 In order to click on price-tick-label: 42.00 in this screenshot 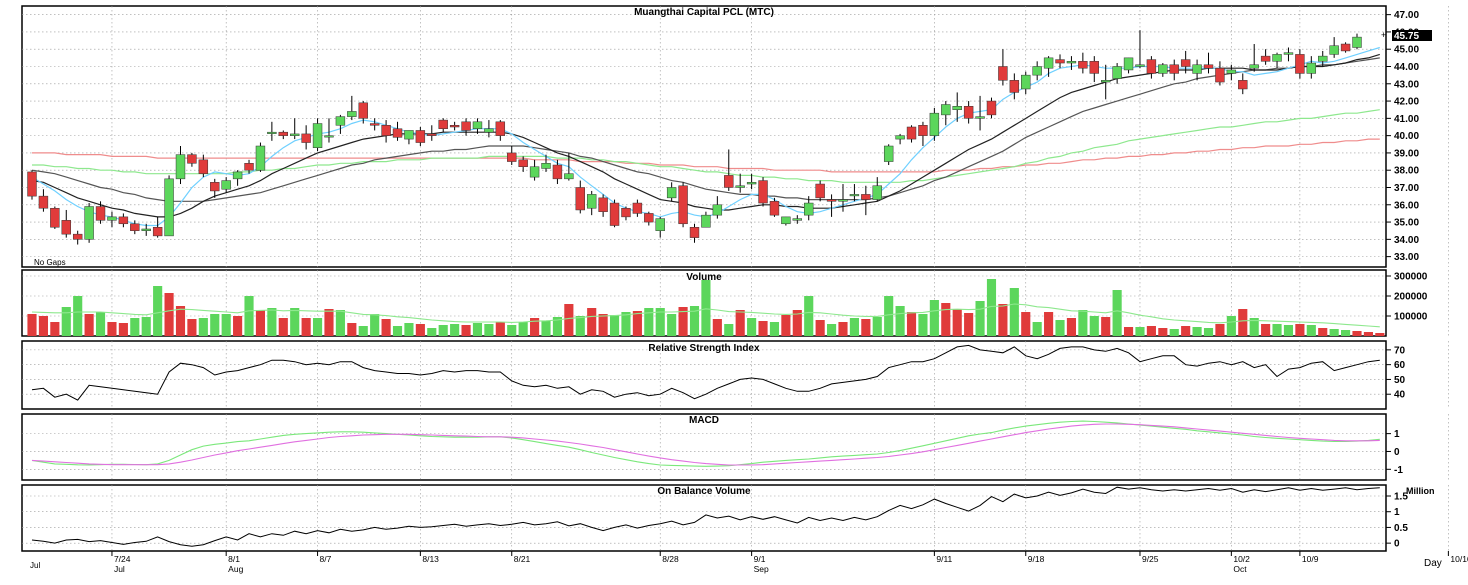, I will do `click(1406, 102)`.